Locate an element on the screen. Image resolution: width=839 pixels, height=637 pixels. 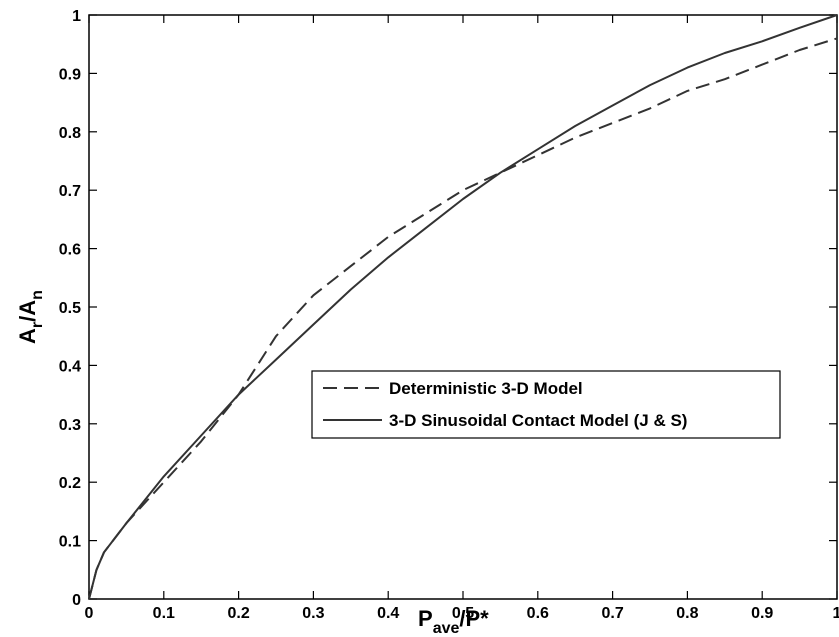
x-tick-label: 0.8 is located at coordinates (687, 613).